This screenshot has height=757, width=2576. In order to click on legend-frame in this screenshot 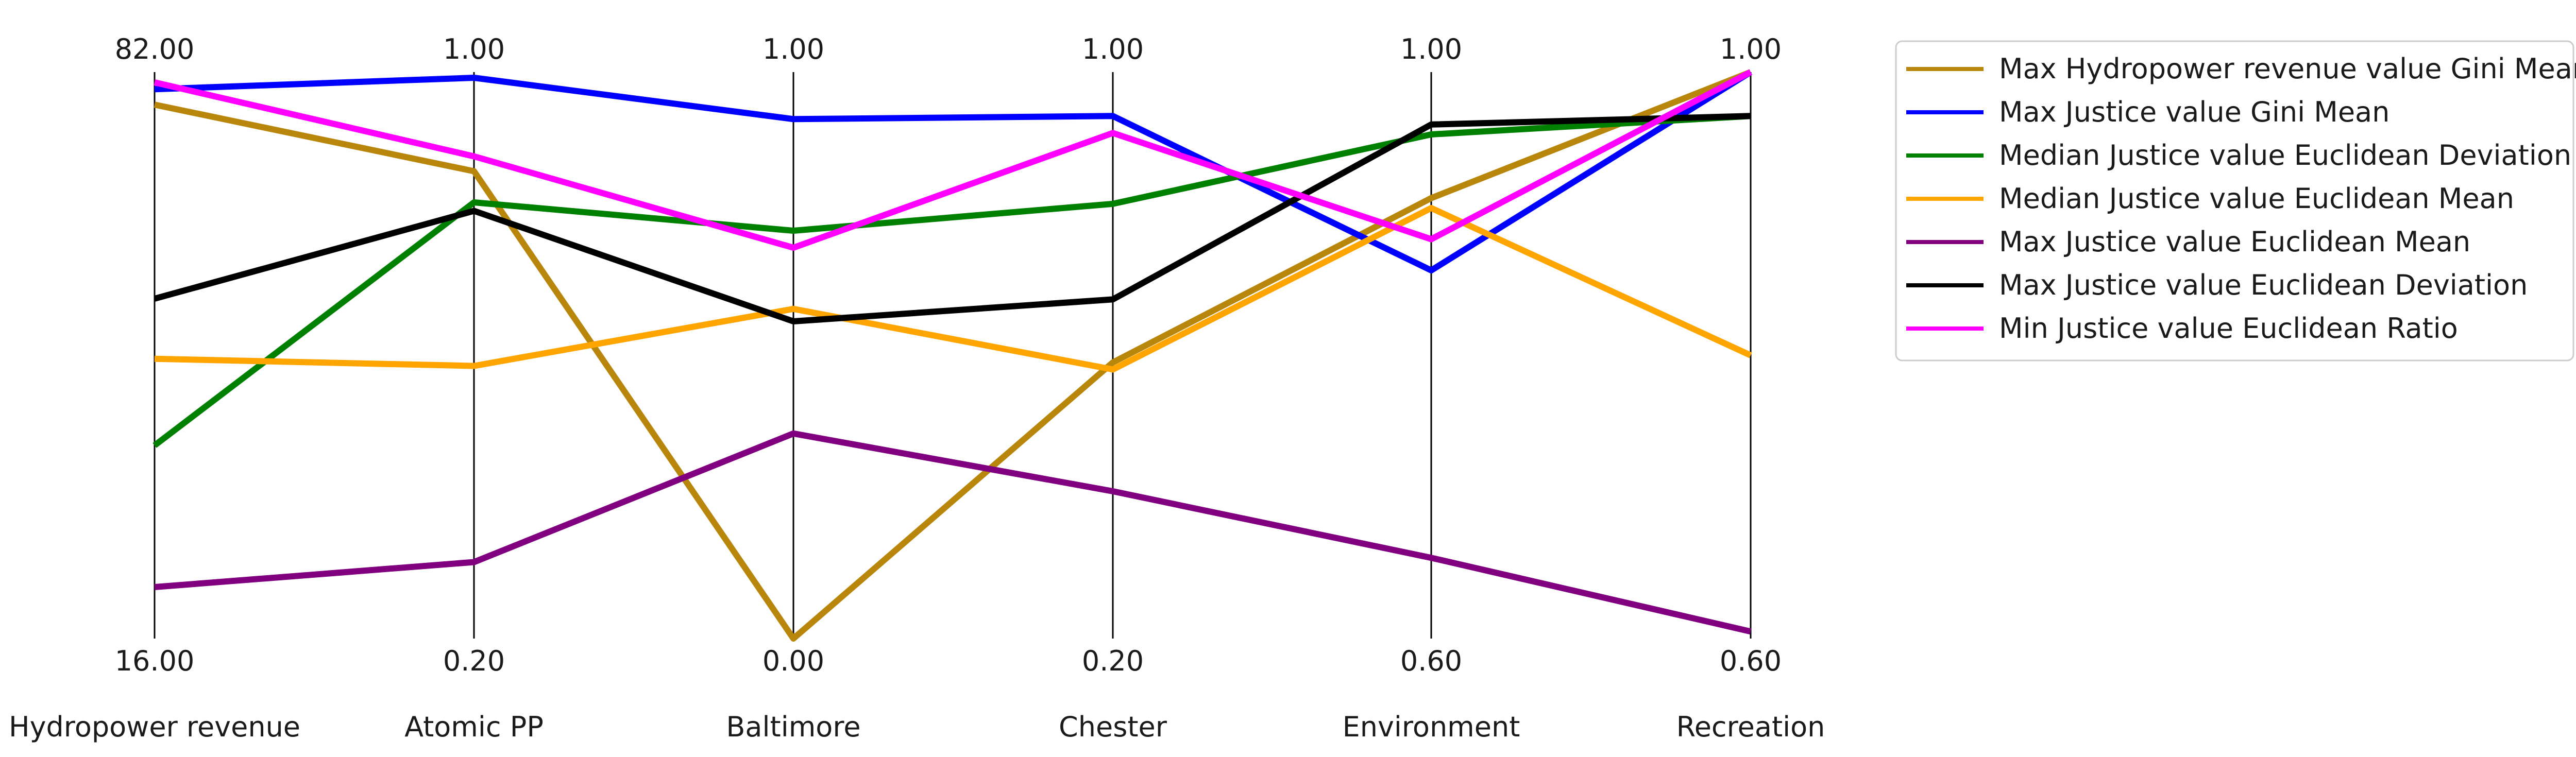, I will do `click(2234, 201)`.